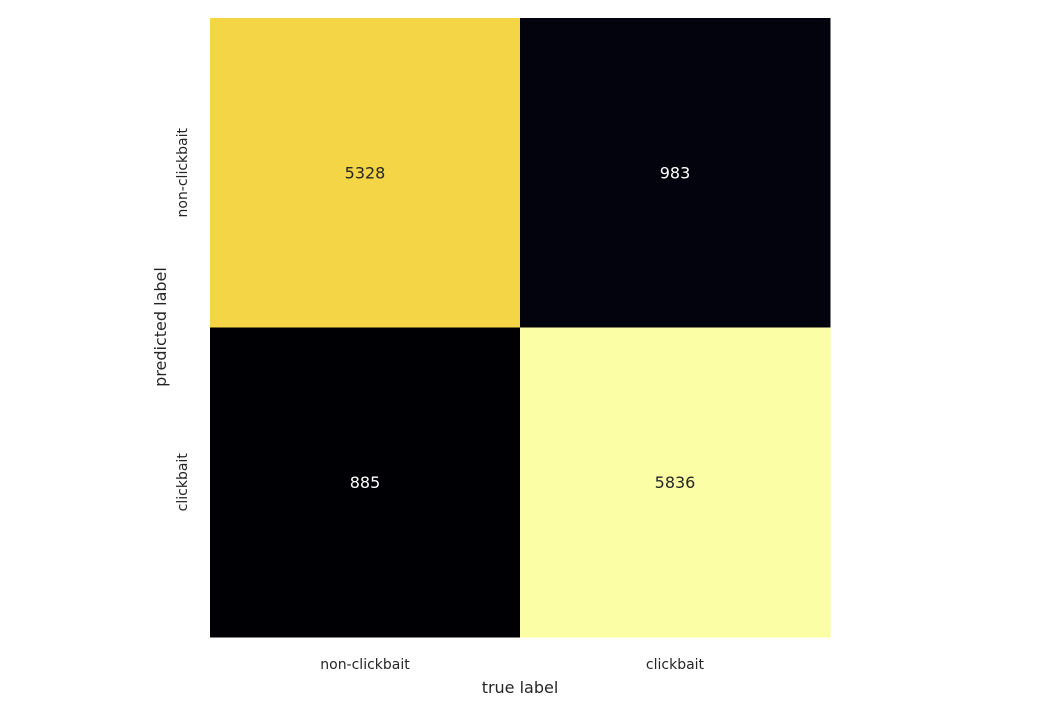 This screenshot has width=1040, height=719. Describe the element at coordinates (183, 173) in the screenshot. I see `y-tick-label: non-clickbait` at that location.